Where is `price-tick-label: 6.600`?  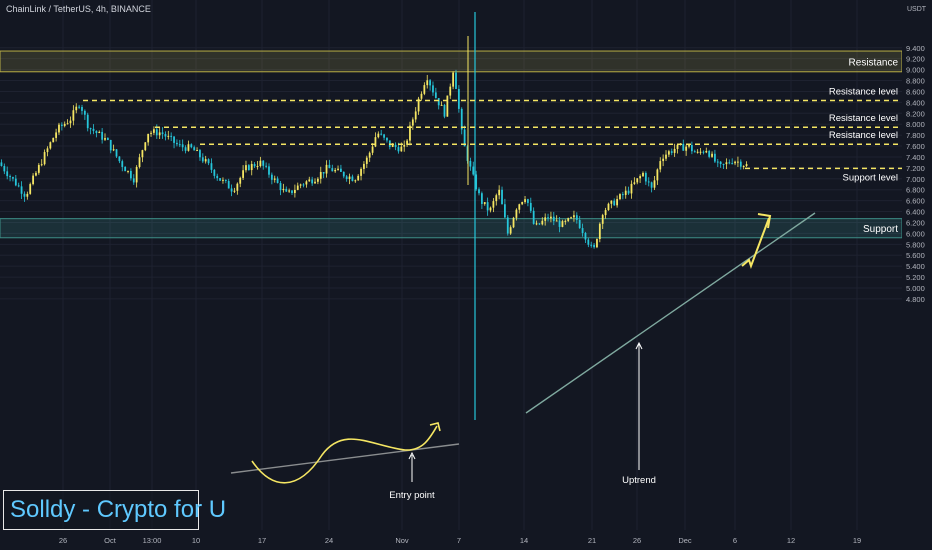 price-tick-label: 6.600 is located at coordinates (915, 201).